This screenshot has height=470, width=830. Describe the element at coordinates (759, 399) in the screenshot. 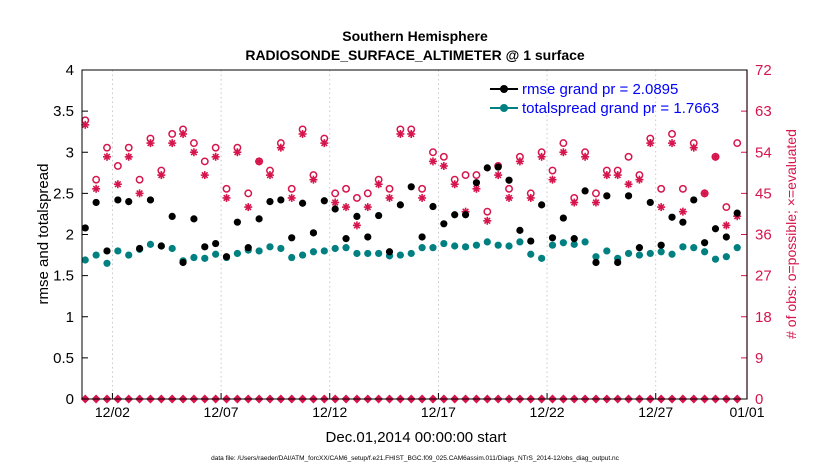

I see `y2-tick-label: 0` at that location.